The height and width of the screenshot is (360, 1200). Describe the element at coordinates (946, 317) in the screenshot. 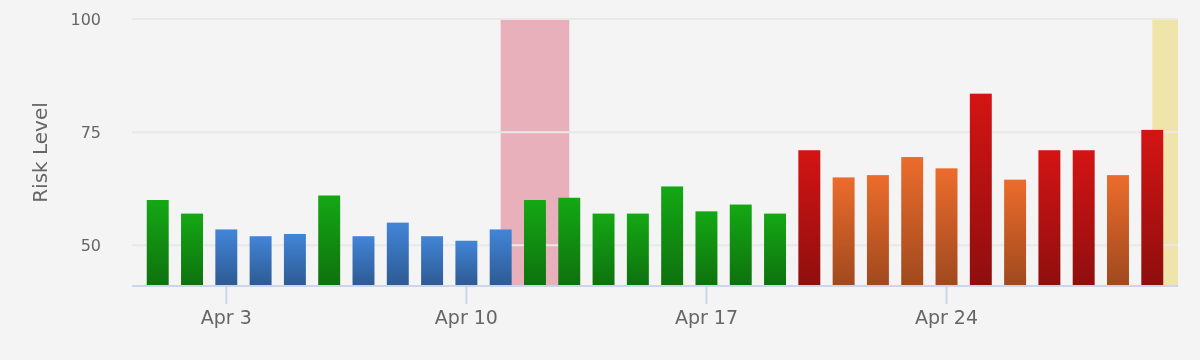

I see `x-tick-label: Apr 24` at that location.